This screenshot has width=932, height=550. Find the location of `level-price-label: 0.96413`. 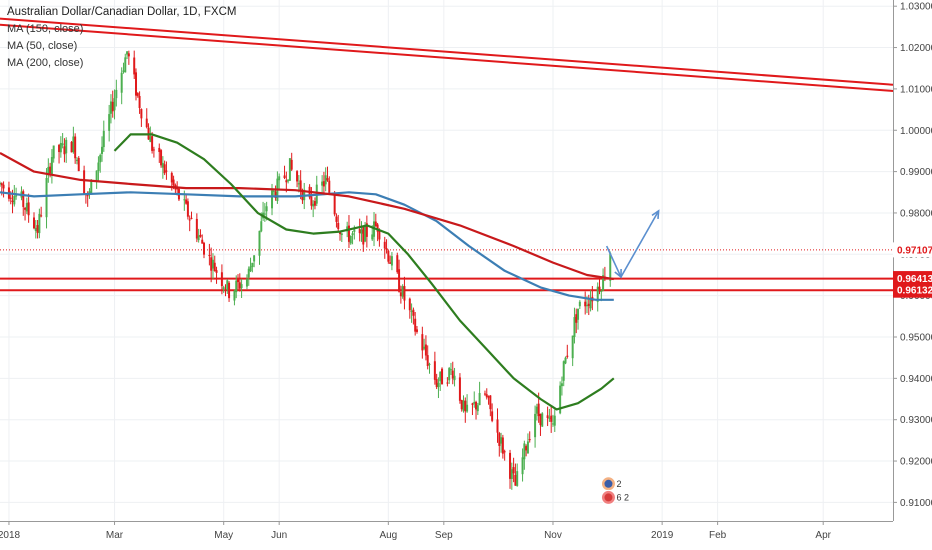

level-price-label: 0.96413 is located at coordinates (912, 279).